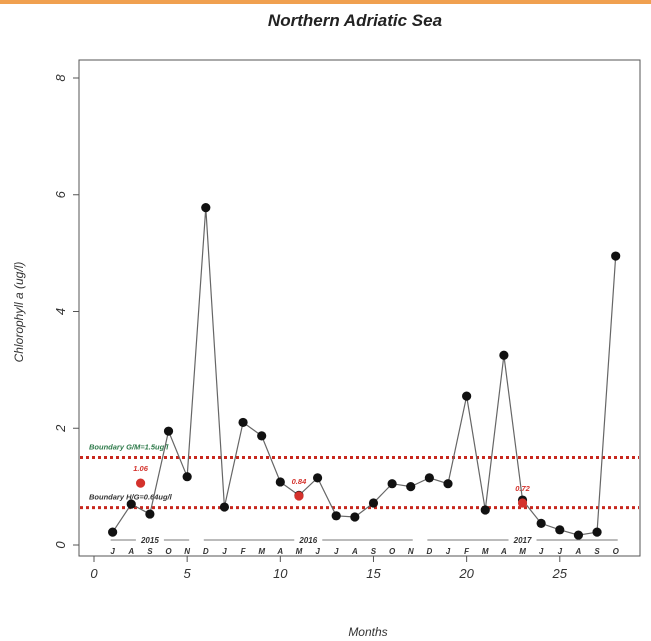 The image size is (651, 641). I want to click on x-tick-label-0: 0, so click(94, 573).